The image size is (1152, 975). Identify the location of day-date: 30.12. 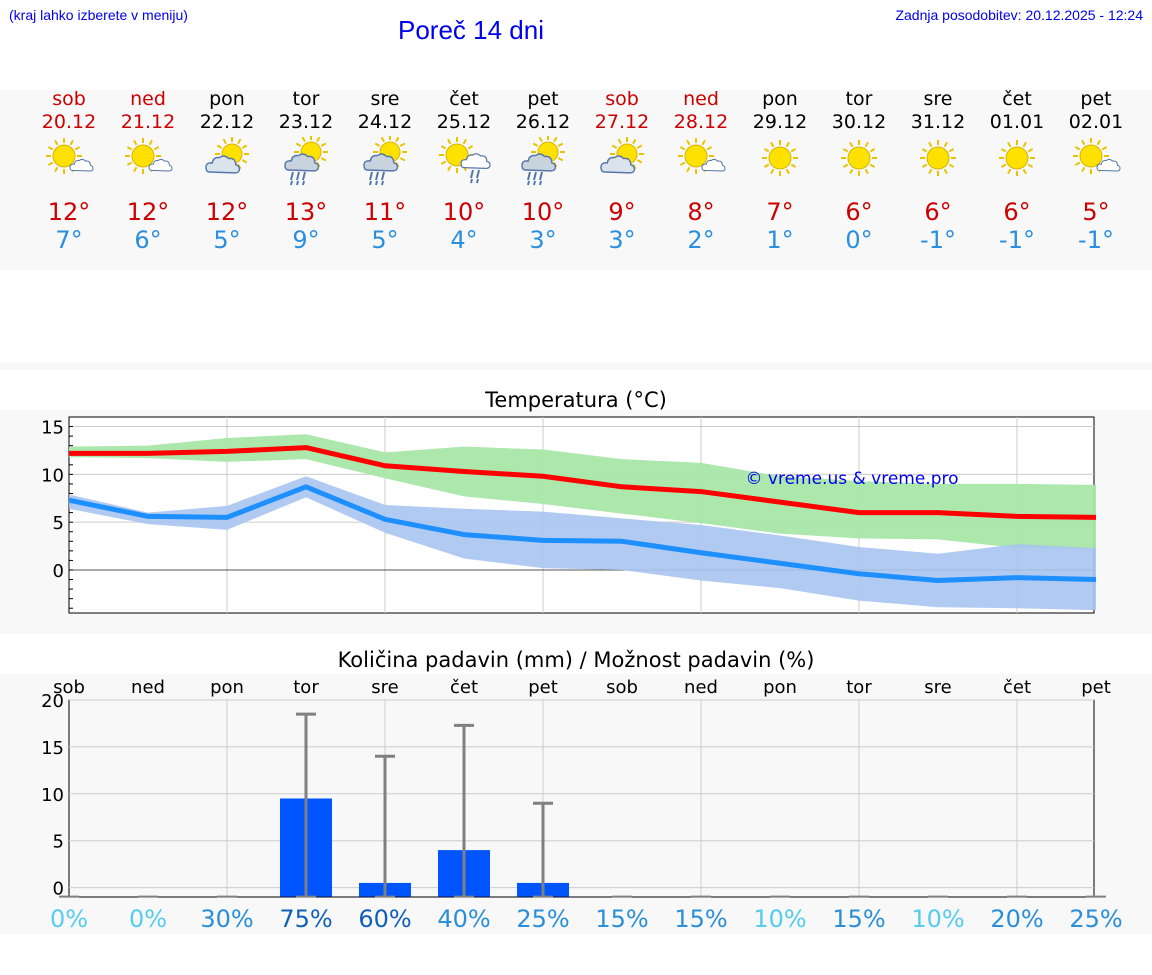
(859, 122).